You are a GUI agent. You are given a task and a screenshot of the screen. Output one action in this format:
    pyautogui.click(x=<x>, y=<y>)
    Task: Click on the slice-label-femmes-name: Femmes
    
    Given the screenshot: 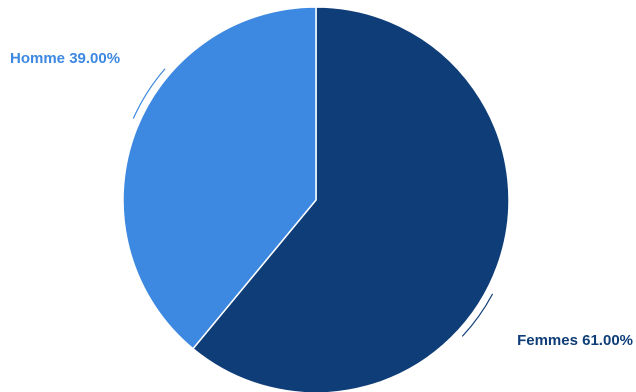 What is the action you would take?
    pyautogui.click(x=547, y=340)
    